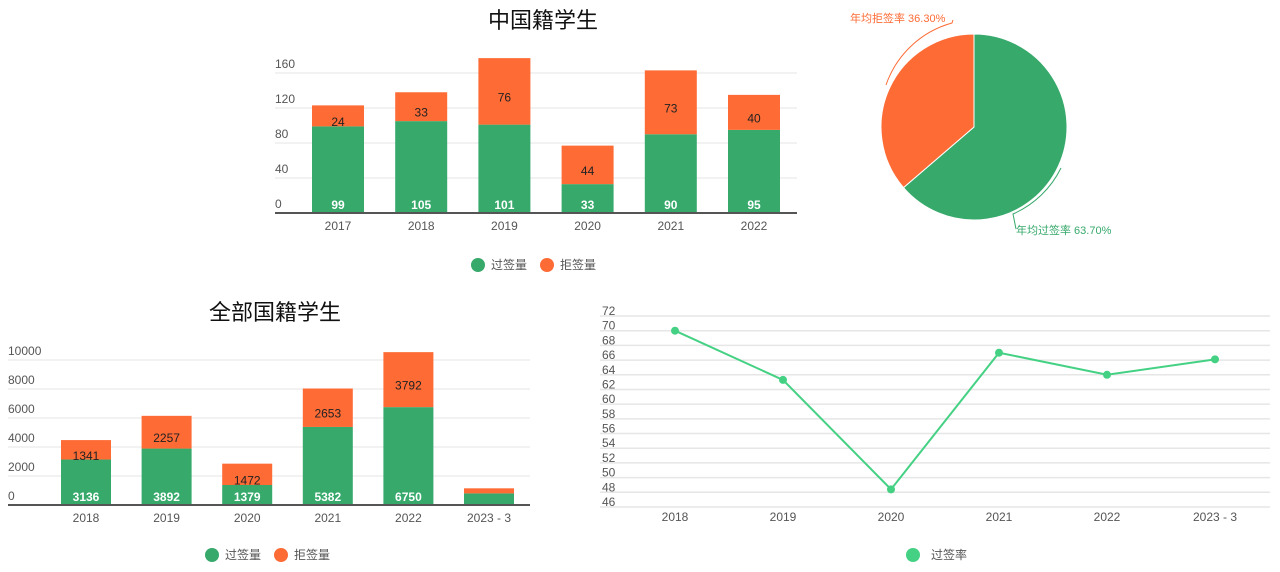 Image resolution: width=1280 pixels, height=572 pixels. What do you see at coordinates (25, 351) in the screenshot?
I see `y-tick-label: 10000` at bounding box center [25, 351].